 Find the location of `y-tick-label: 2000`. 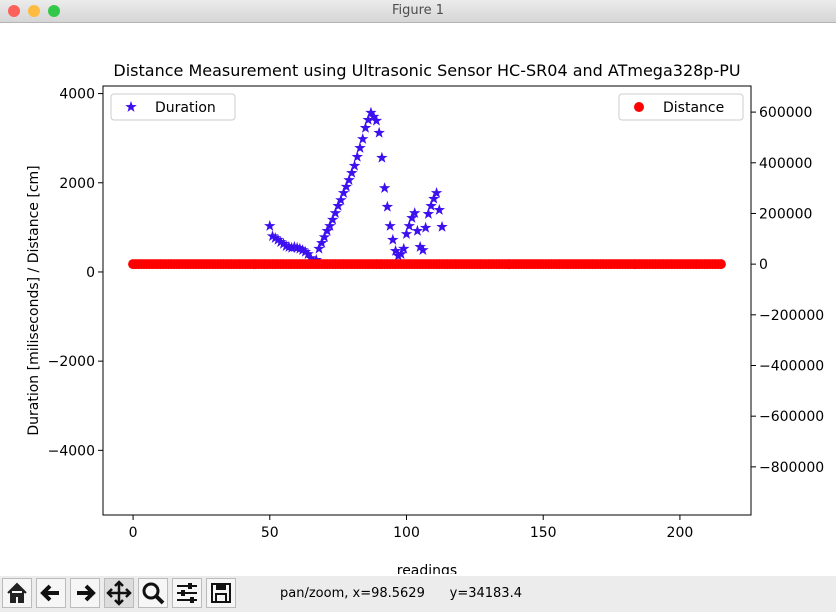

y-tick-label: 2000 is located at coordinates (77, 184).